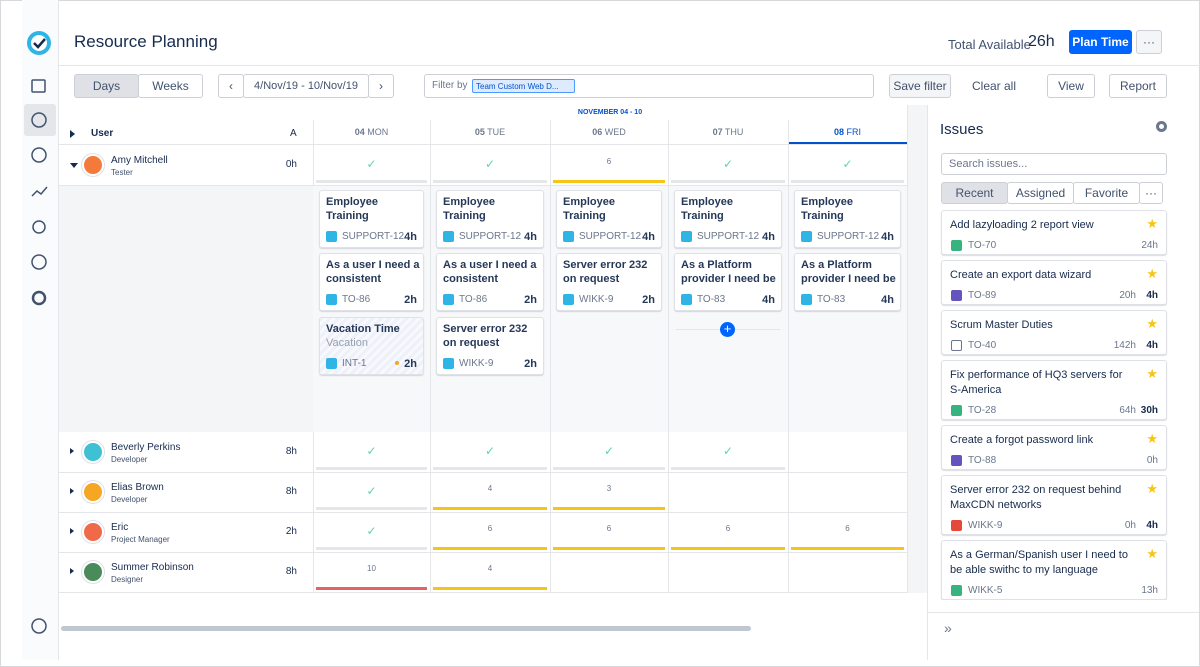 This screenshot has width=1200, height=667. What do you see at coordinates (231, 86) in the screenshot?
I see `prev-button: ‹` at bounding box center [231, 86].